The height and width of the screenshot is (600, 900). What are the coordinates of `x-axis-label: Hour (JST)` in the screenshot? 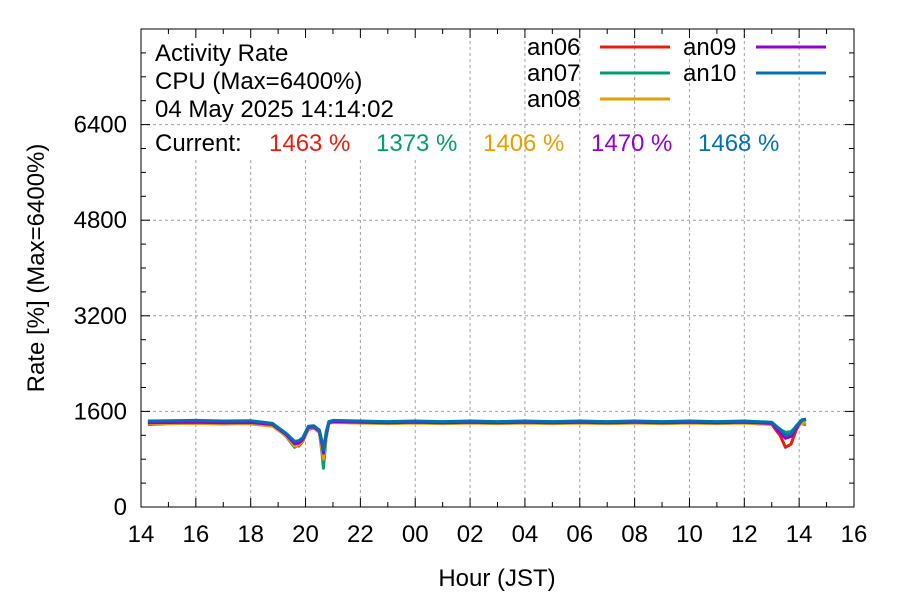 It's located at (496, 578).